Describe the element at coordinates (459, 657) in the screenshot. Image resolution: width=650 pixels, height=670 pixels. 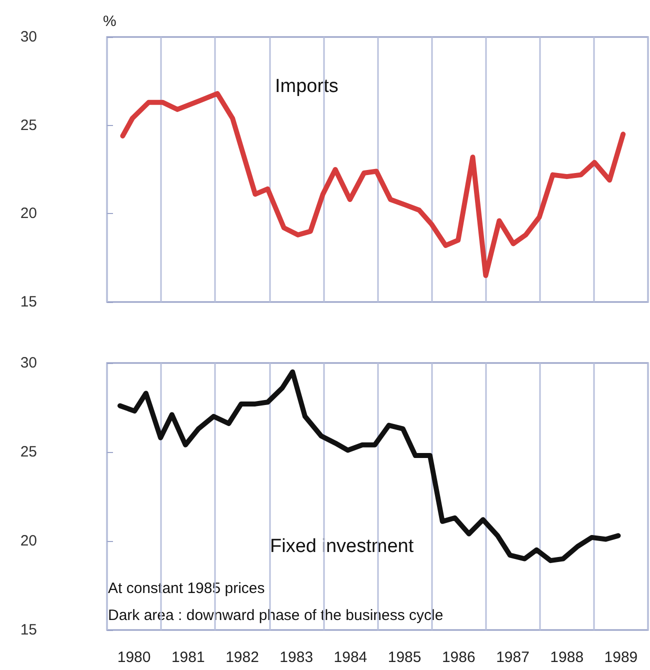
I see `x-tick-label: 1986` at that location.